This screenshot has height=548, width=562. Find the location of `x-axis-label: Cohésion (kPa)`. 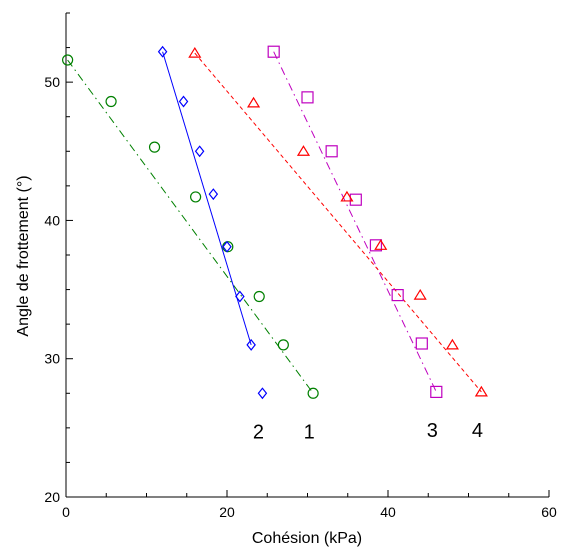

x-axis-label: Cohésion (kPa) is located at coordinates (307, 538).